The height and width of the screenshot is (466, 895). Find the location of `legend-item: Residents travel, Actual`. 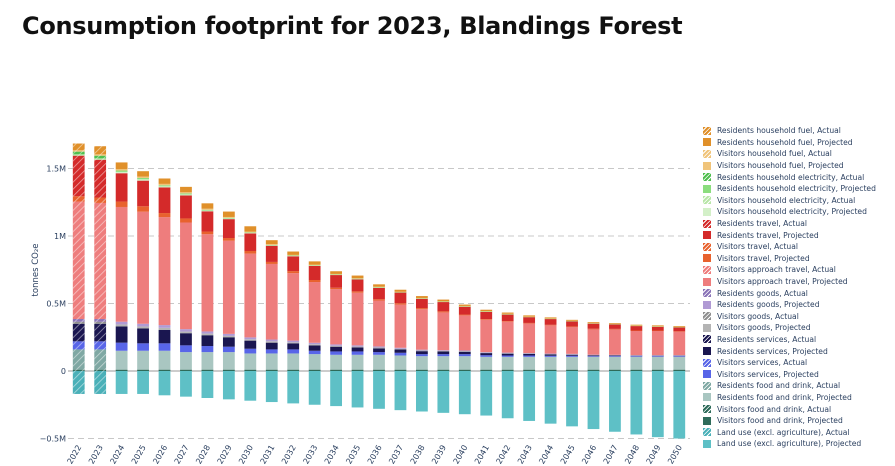

legend-item: Residents travel, Actual is located at coordinates (798, 224).